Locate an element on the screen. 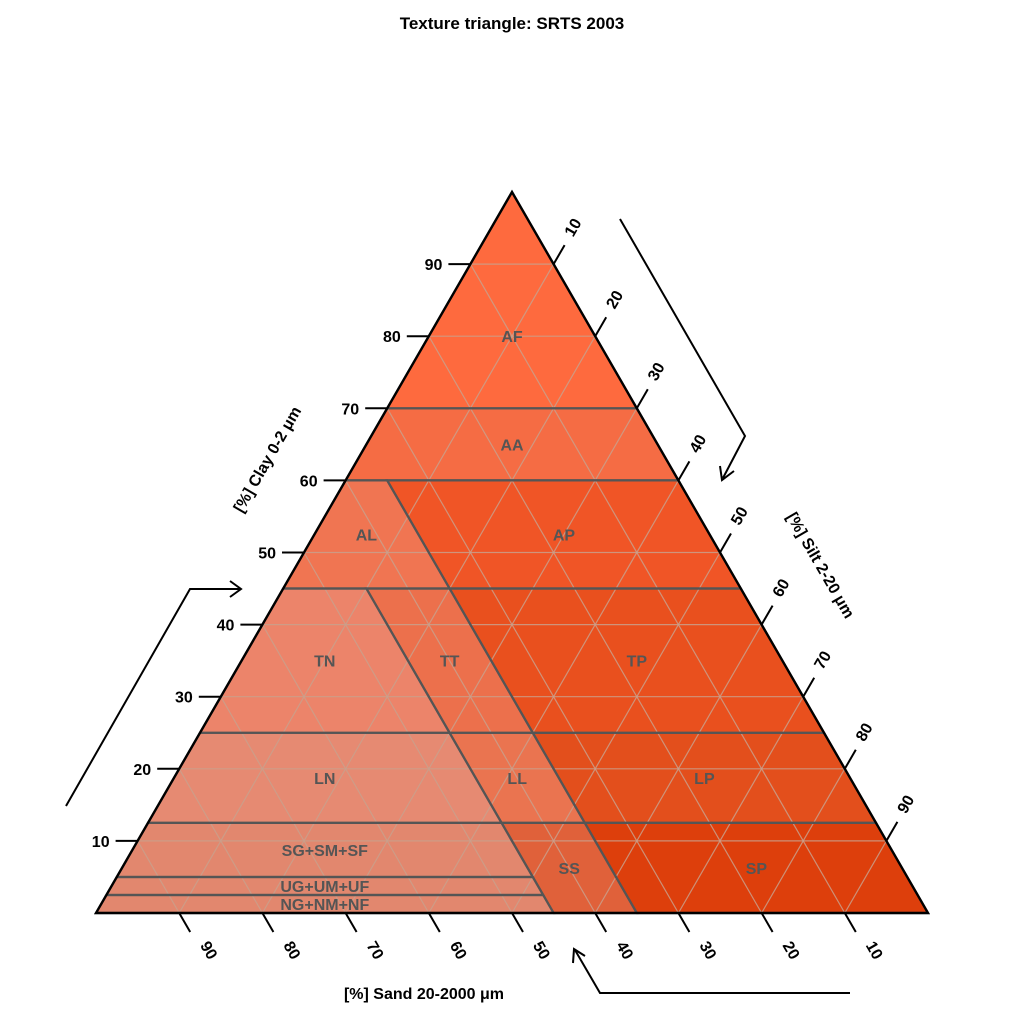 This screenshot has height=1024, width=1024. sand-tick-label-30: 30 is located at coordinates (707, 951).